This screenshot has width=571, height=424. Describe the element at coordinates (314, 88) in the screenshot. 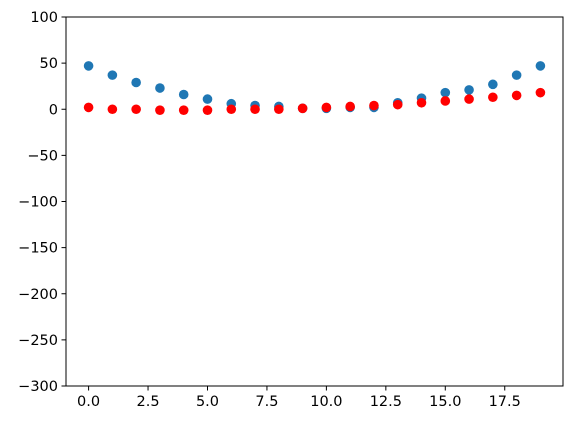

I see `data-points` at that location.